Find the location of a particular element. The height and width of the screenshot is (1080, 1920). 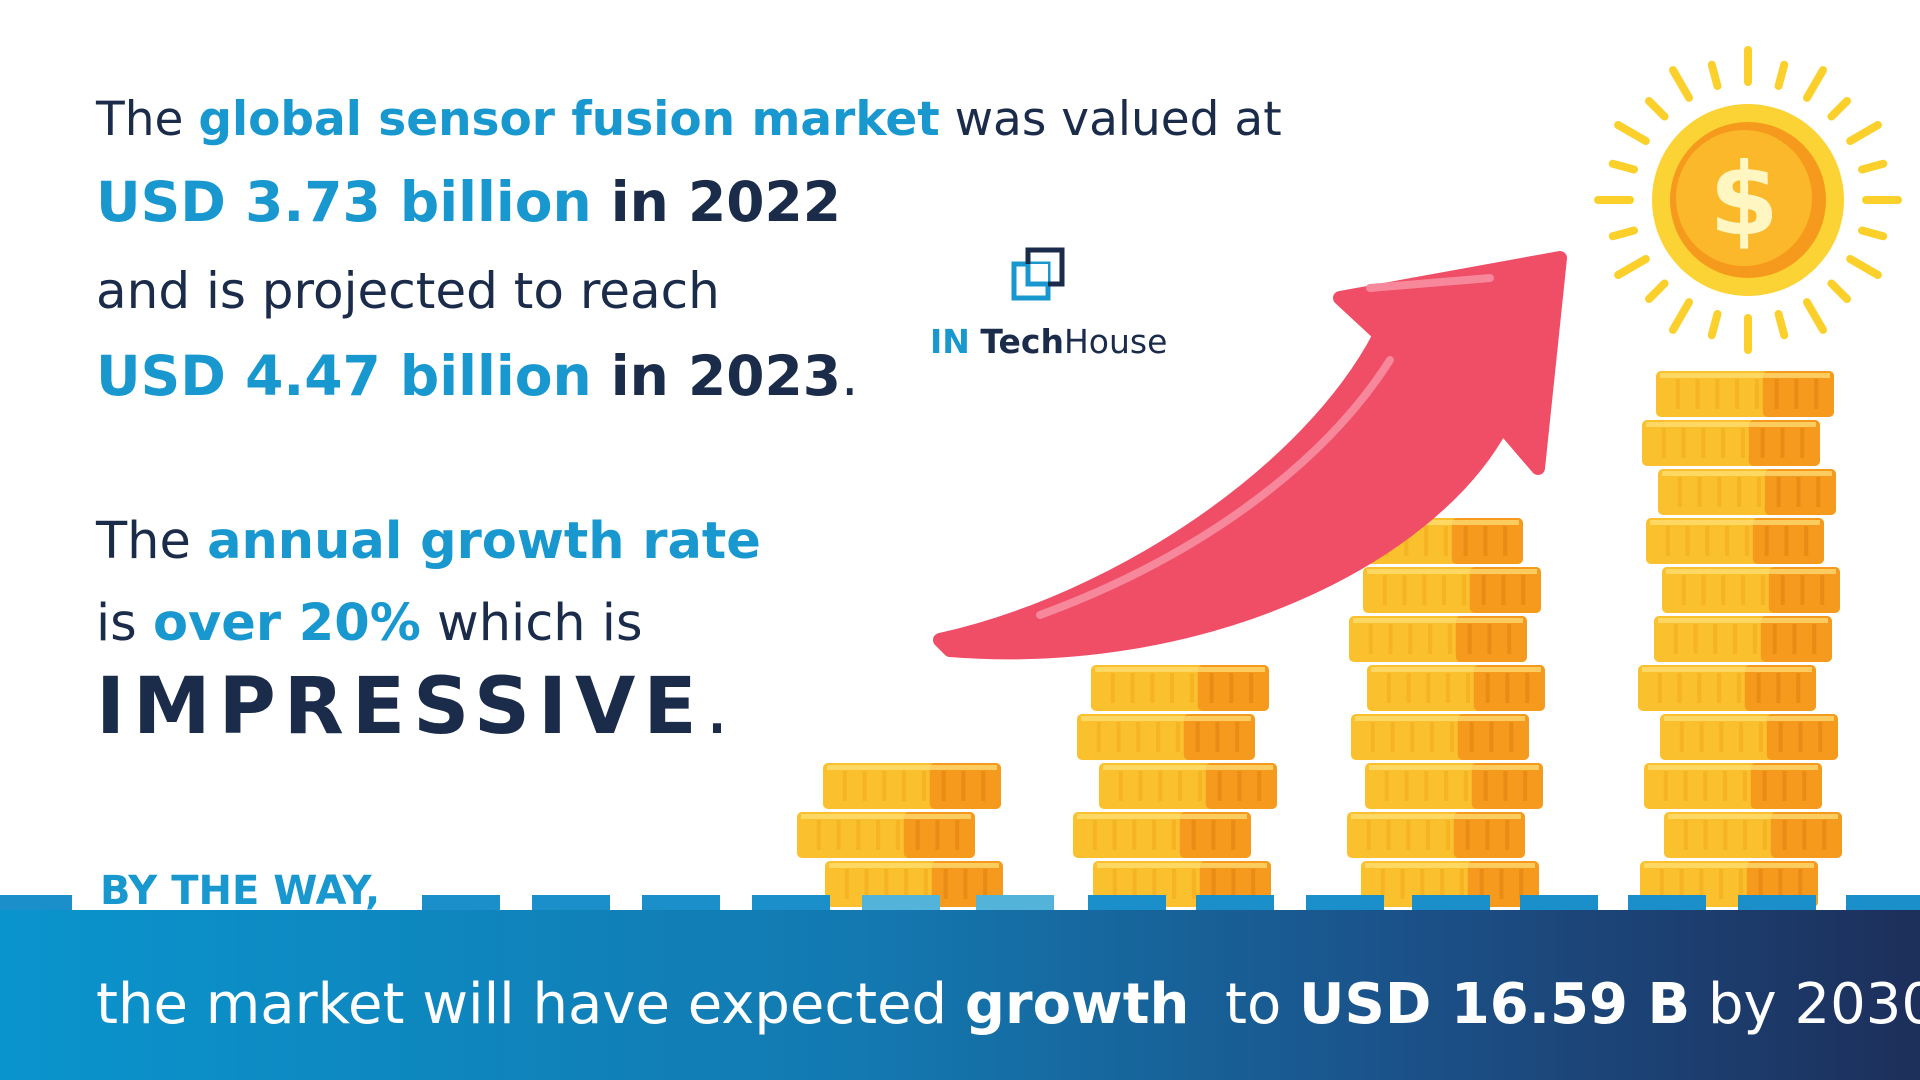

impressive-word: IMPRESSIVE. is located at coordinates (413, 707).